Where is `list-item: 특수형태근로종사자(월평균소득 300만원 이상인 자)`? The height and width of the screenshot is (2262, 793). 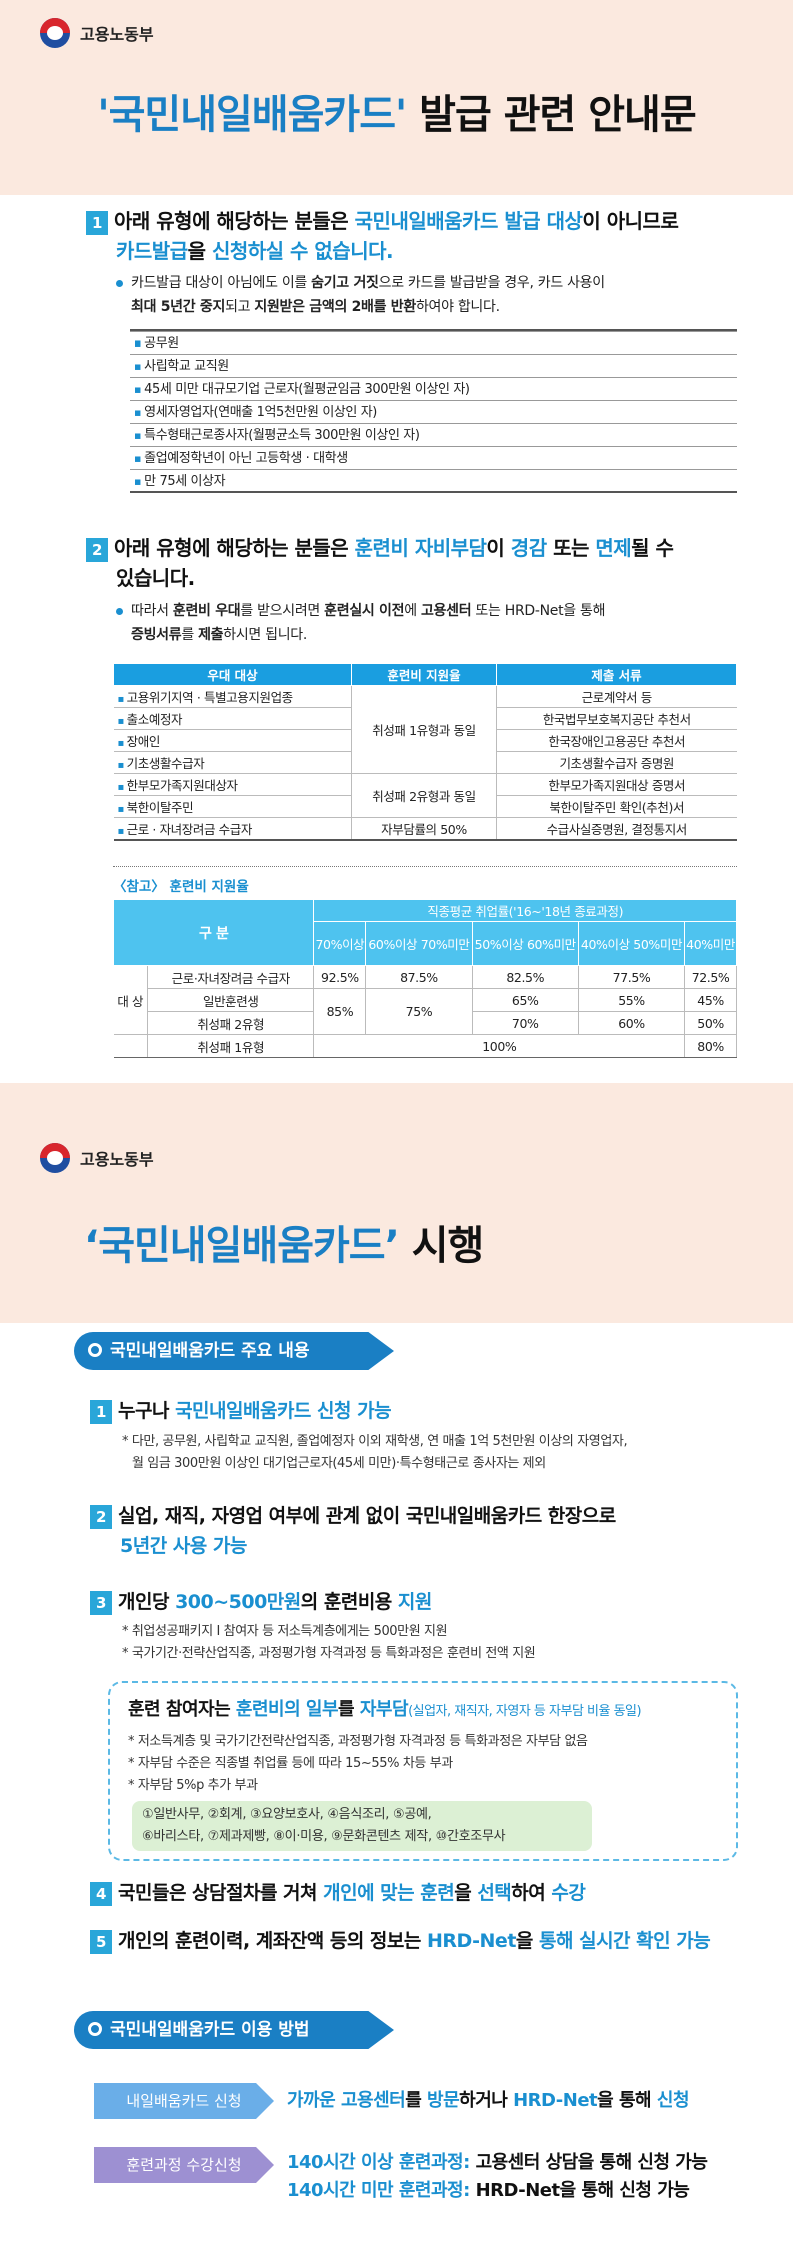 list-item: 특수형태근로종사자(월평균소득 300만원 이상인 자) is located at coordinates (433, 435).